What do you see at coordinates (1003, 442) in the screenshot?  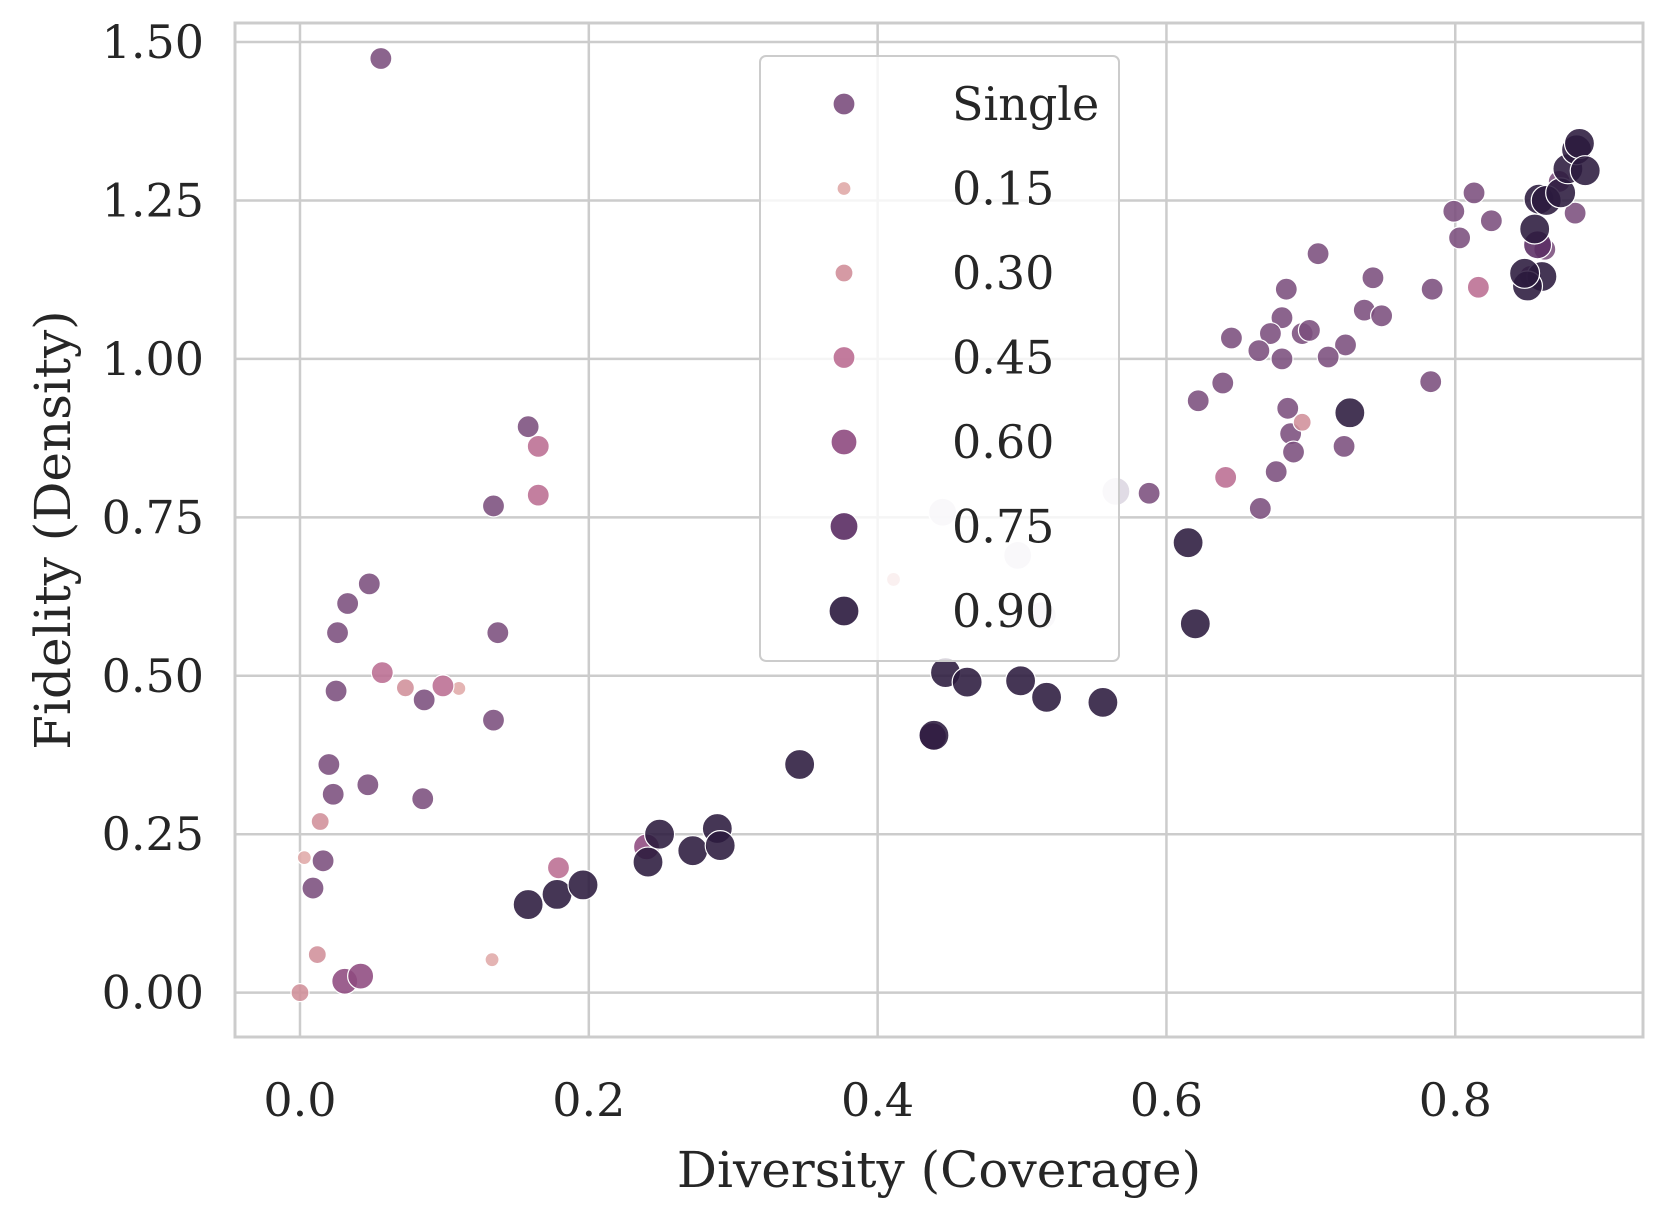 I see `legend-label: 0.60` at bounding box center [1003, 442].